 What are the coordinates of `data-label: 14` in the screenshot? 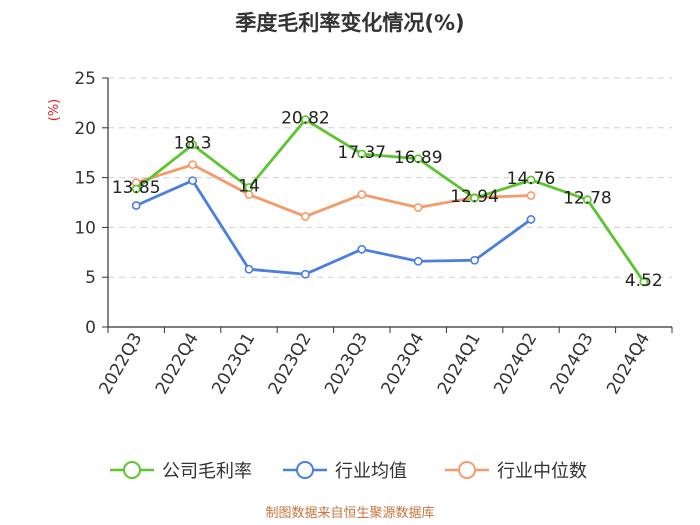 It's located at (249, 187).